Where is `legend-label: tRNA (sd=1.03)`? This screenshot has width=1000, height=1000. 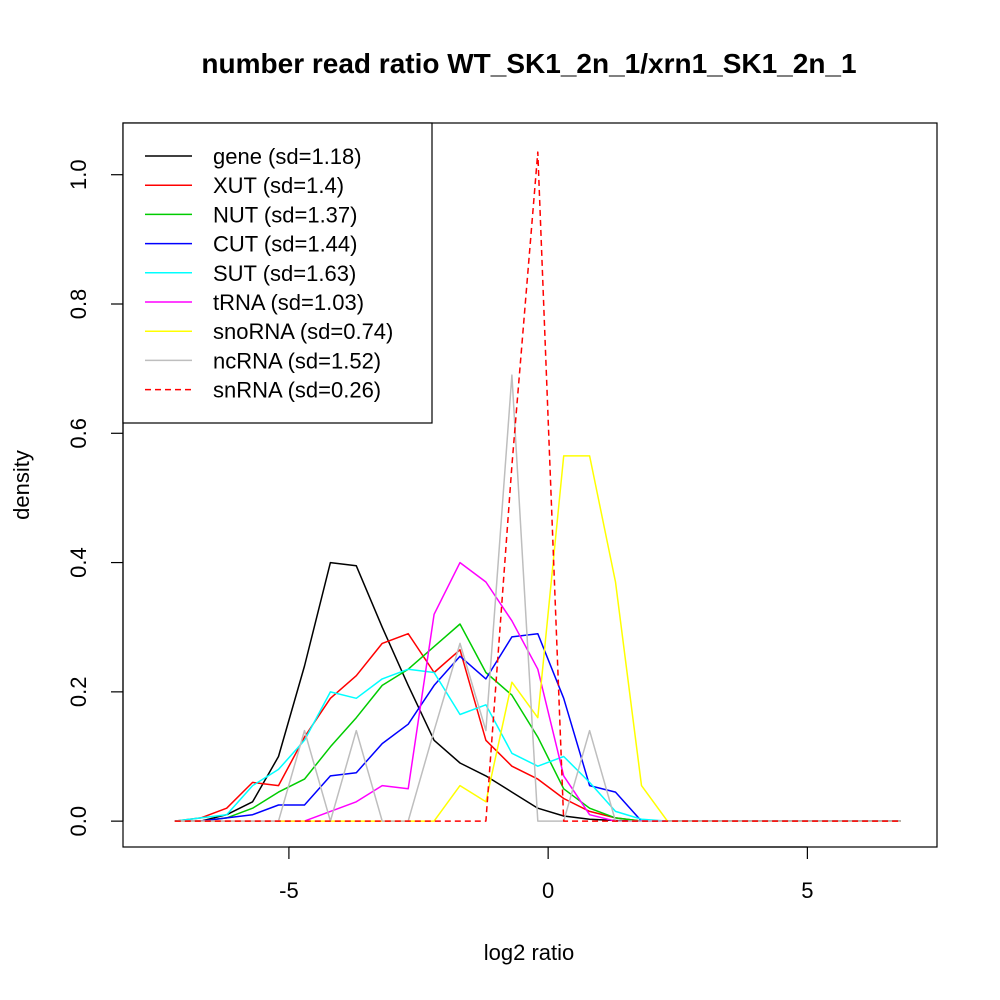 legend-label: tRNA (sd=1.03) is located at coordinates (288, 302).